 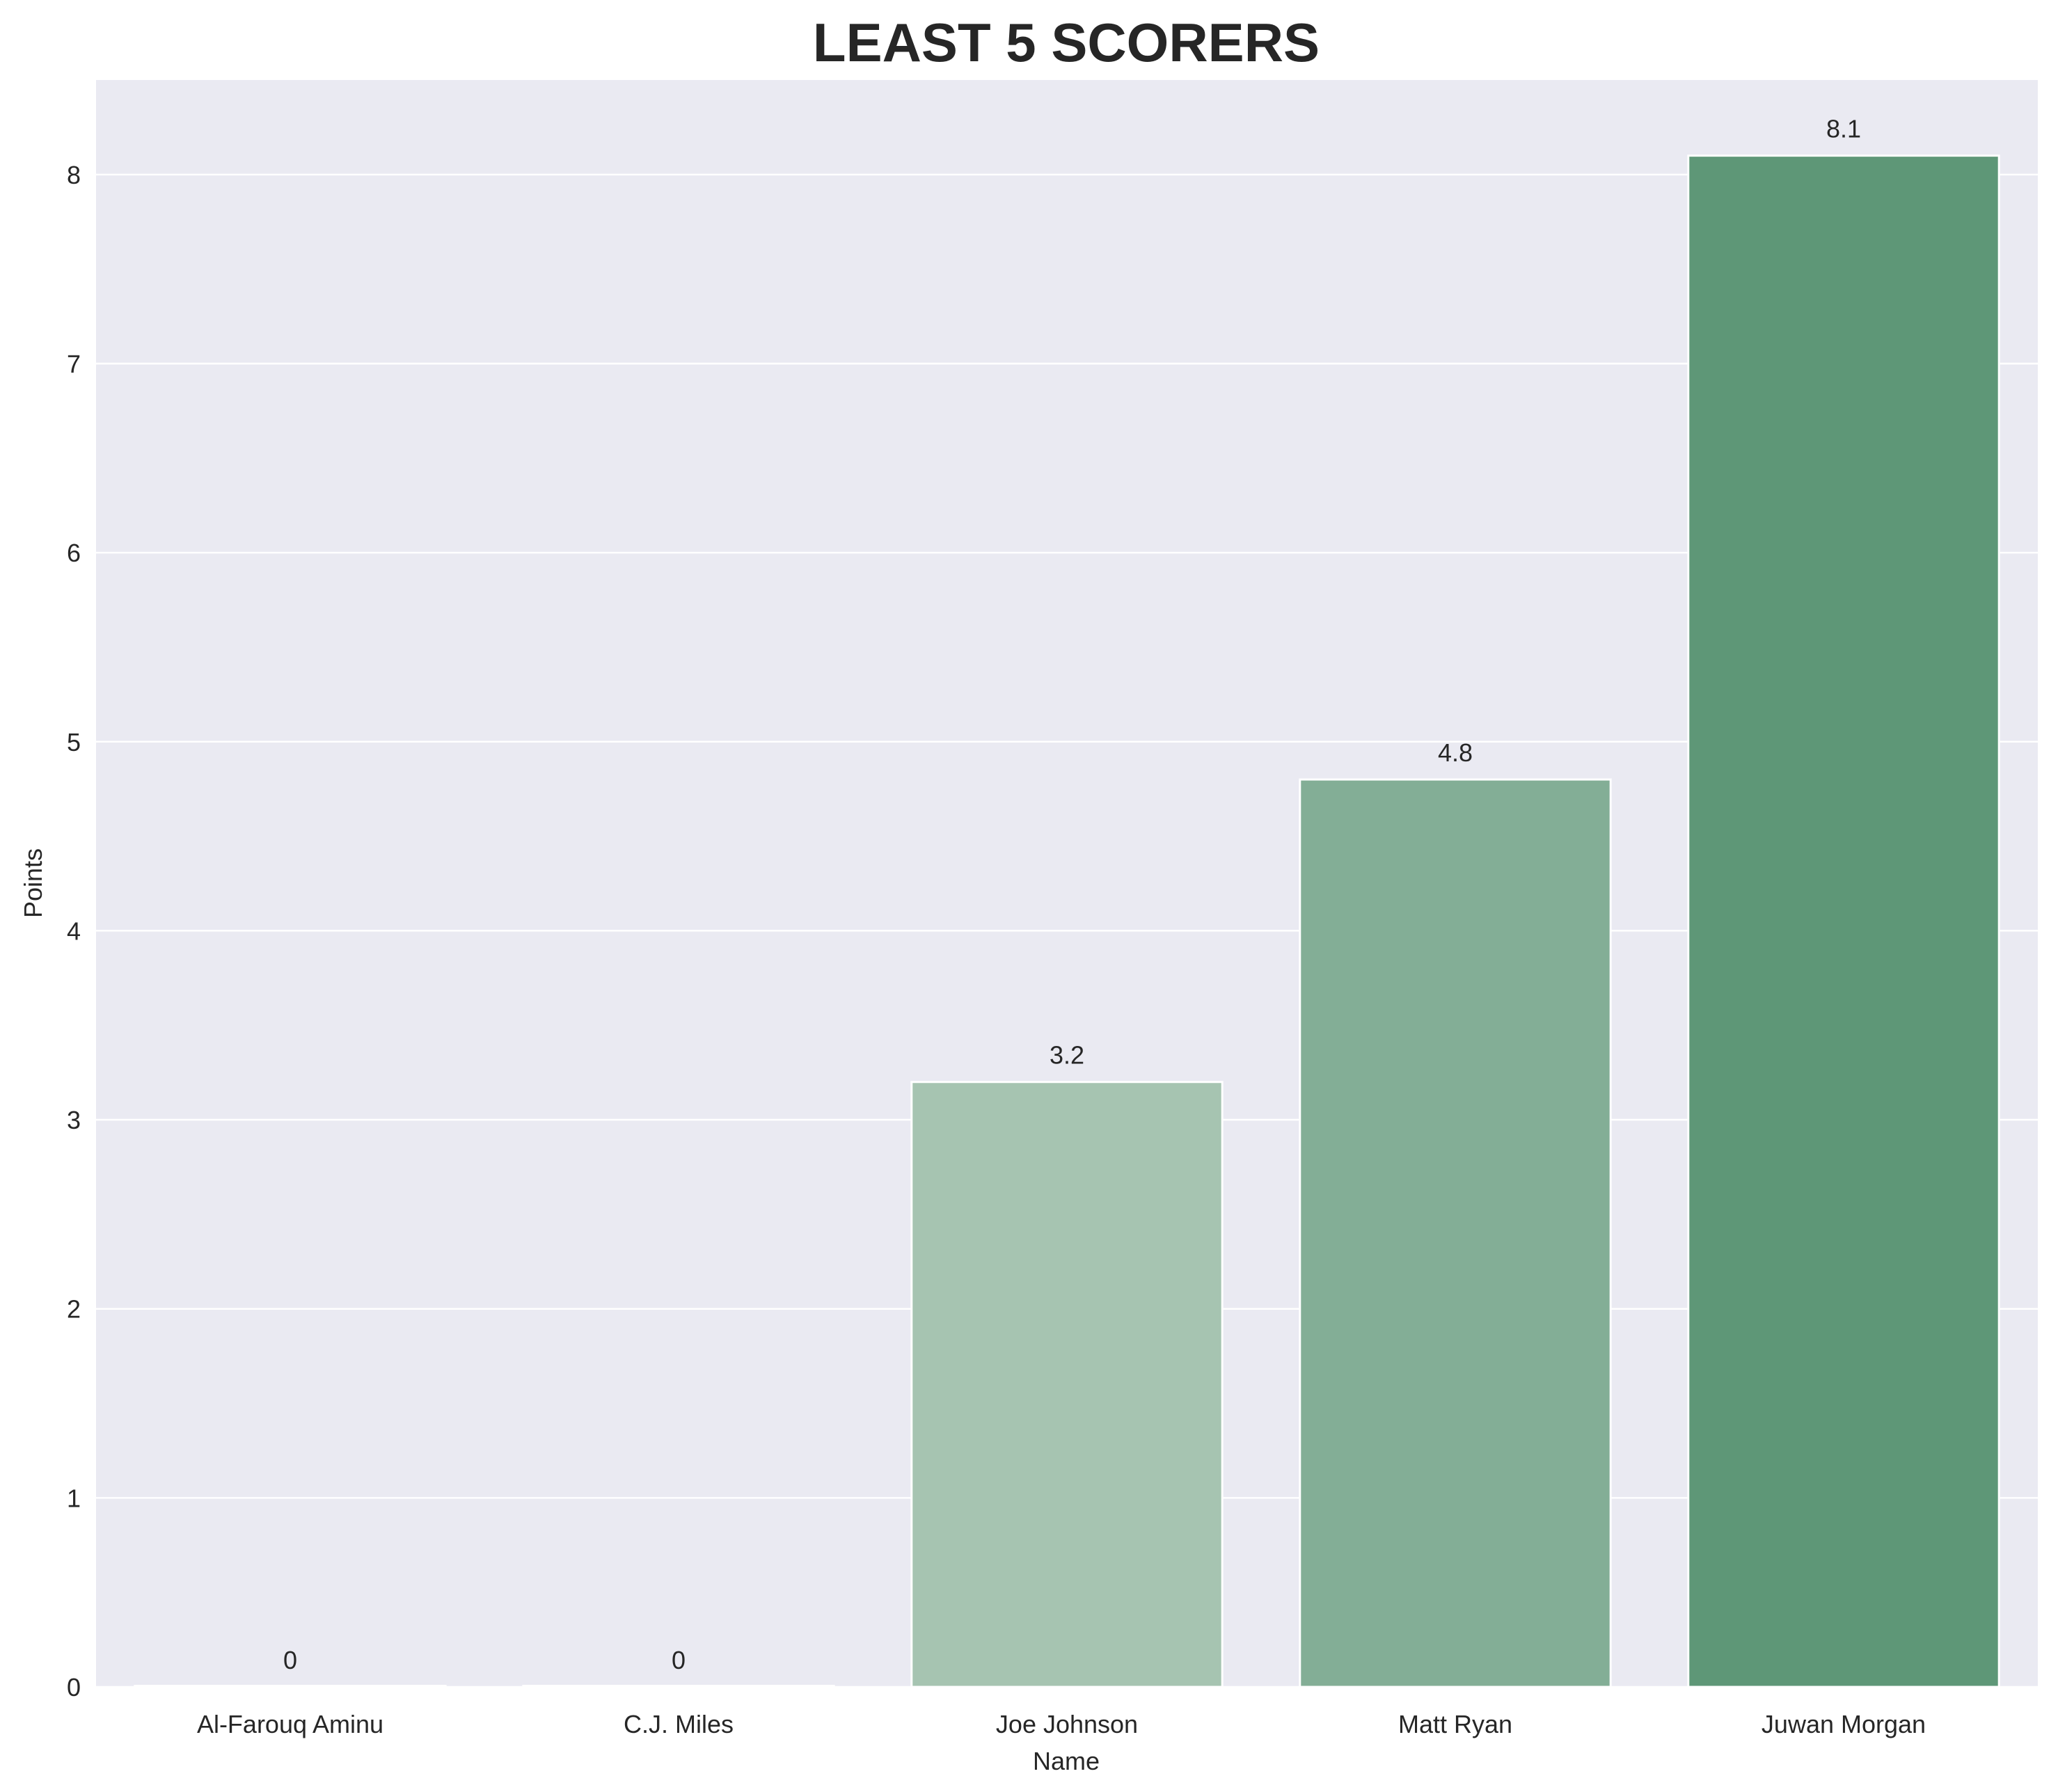 I want to click on y-tick-labels: 0 1 2 3 4 5 6 7 8, so click(x=74, y=931).